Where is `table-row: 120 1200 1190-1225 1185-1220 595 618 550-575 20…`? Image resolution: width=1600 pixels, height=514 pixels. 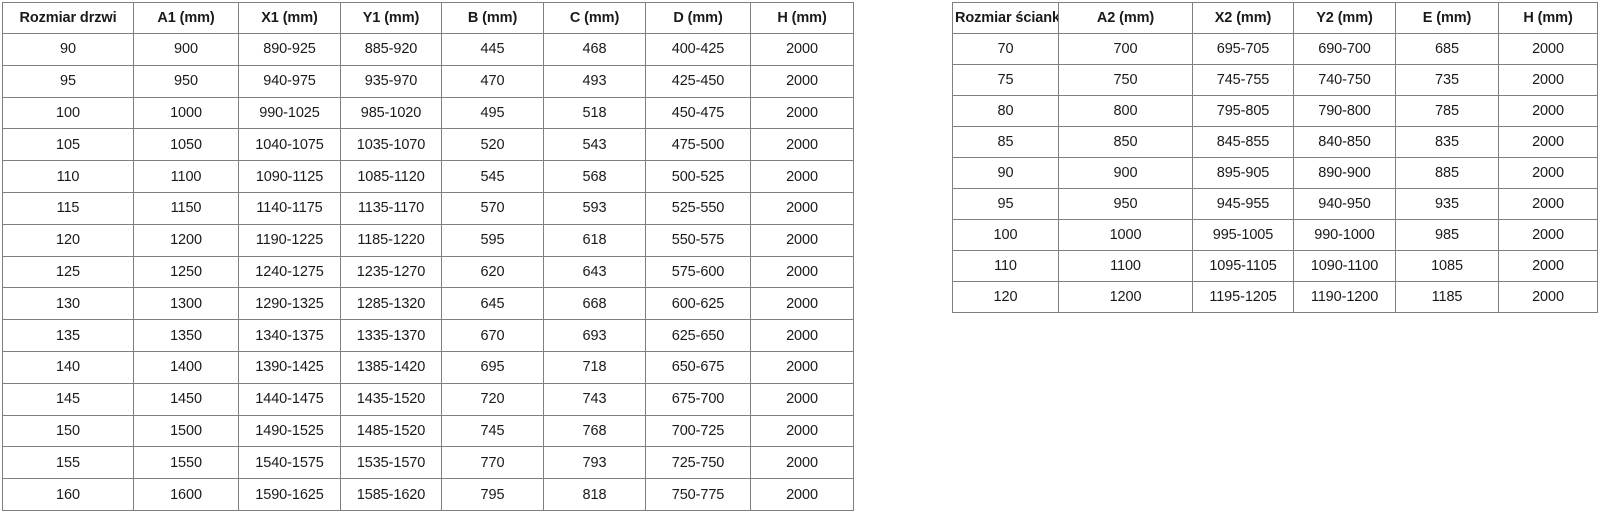
table-row: 120 1200 1190-1225 1185-1220 595 618 550-575 20… is located at coordinates (428, 240).